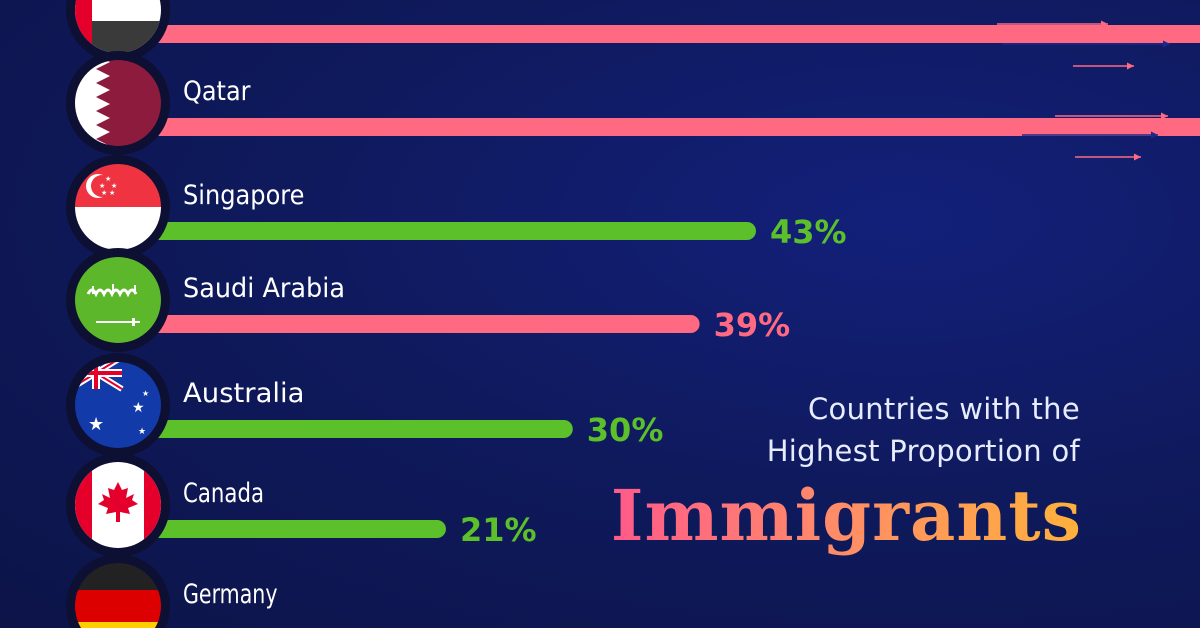 The image size is (1200, 628). I want to click on country-label: Singapore, so click(244, 195).